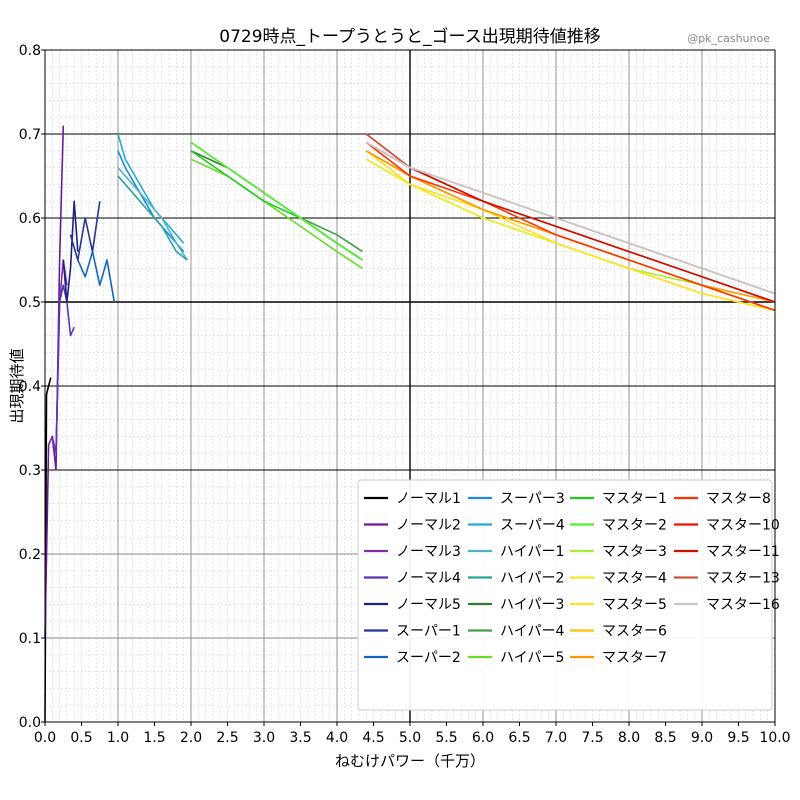 The image size is (800, 800). What do you see at coordinates (629, 738) in the screenshot?
I see `x-tick-label: 8.0` at bounding box center [629, 738].